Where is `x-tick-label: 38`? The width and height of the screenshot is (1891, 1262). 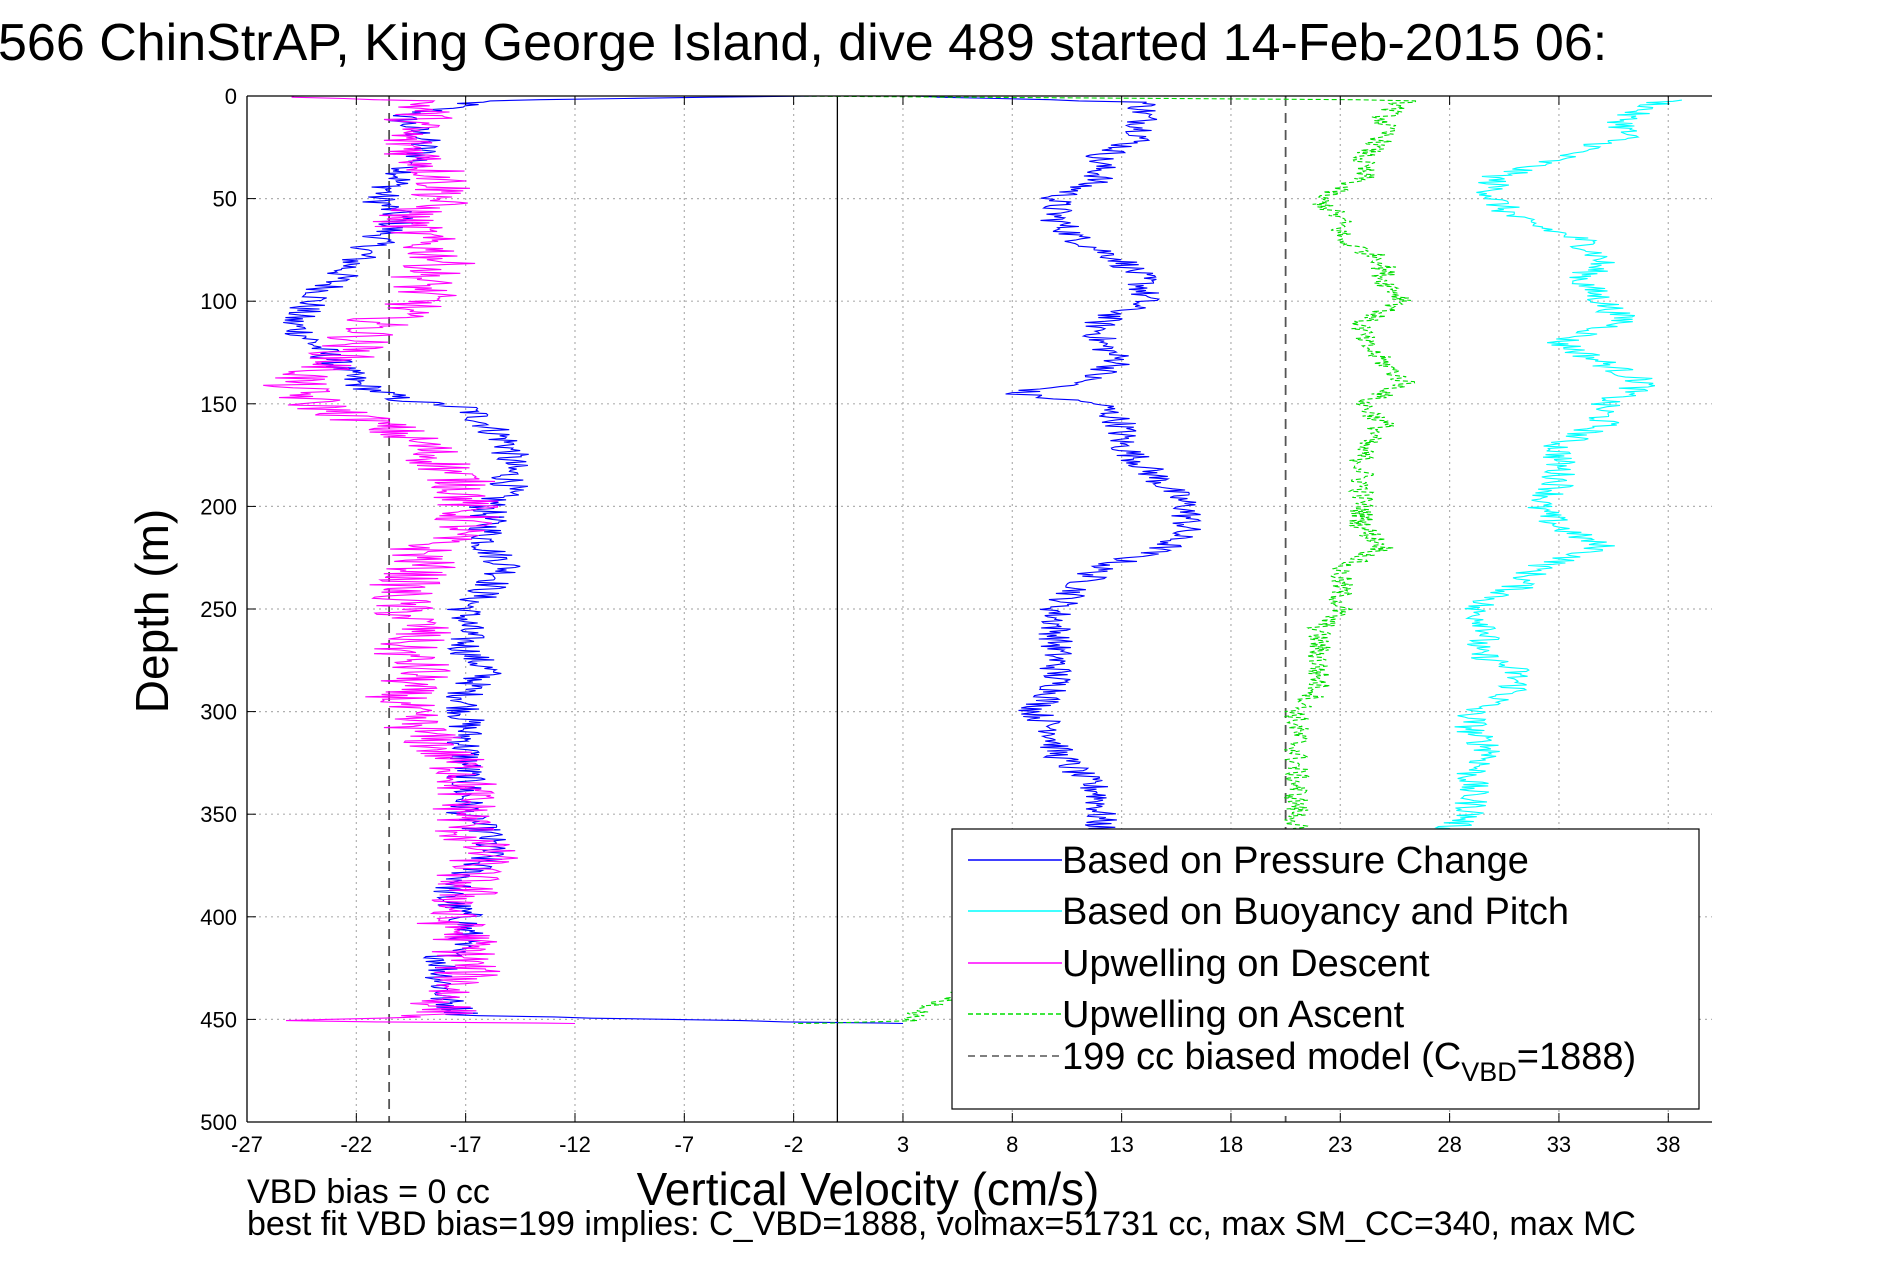
x-tick-label: 38 is located at coordinates (1668, 1144).